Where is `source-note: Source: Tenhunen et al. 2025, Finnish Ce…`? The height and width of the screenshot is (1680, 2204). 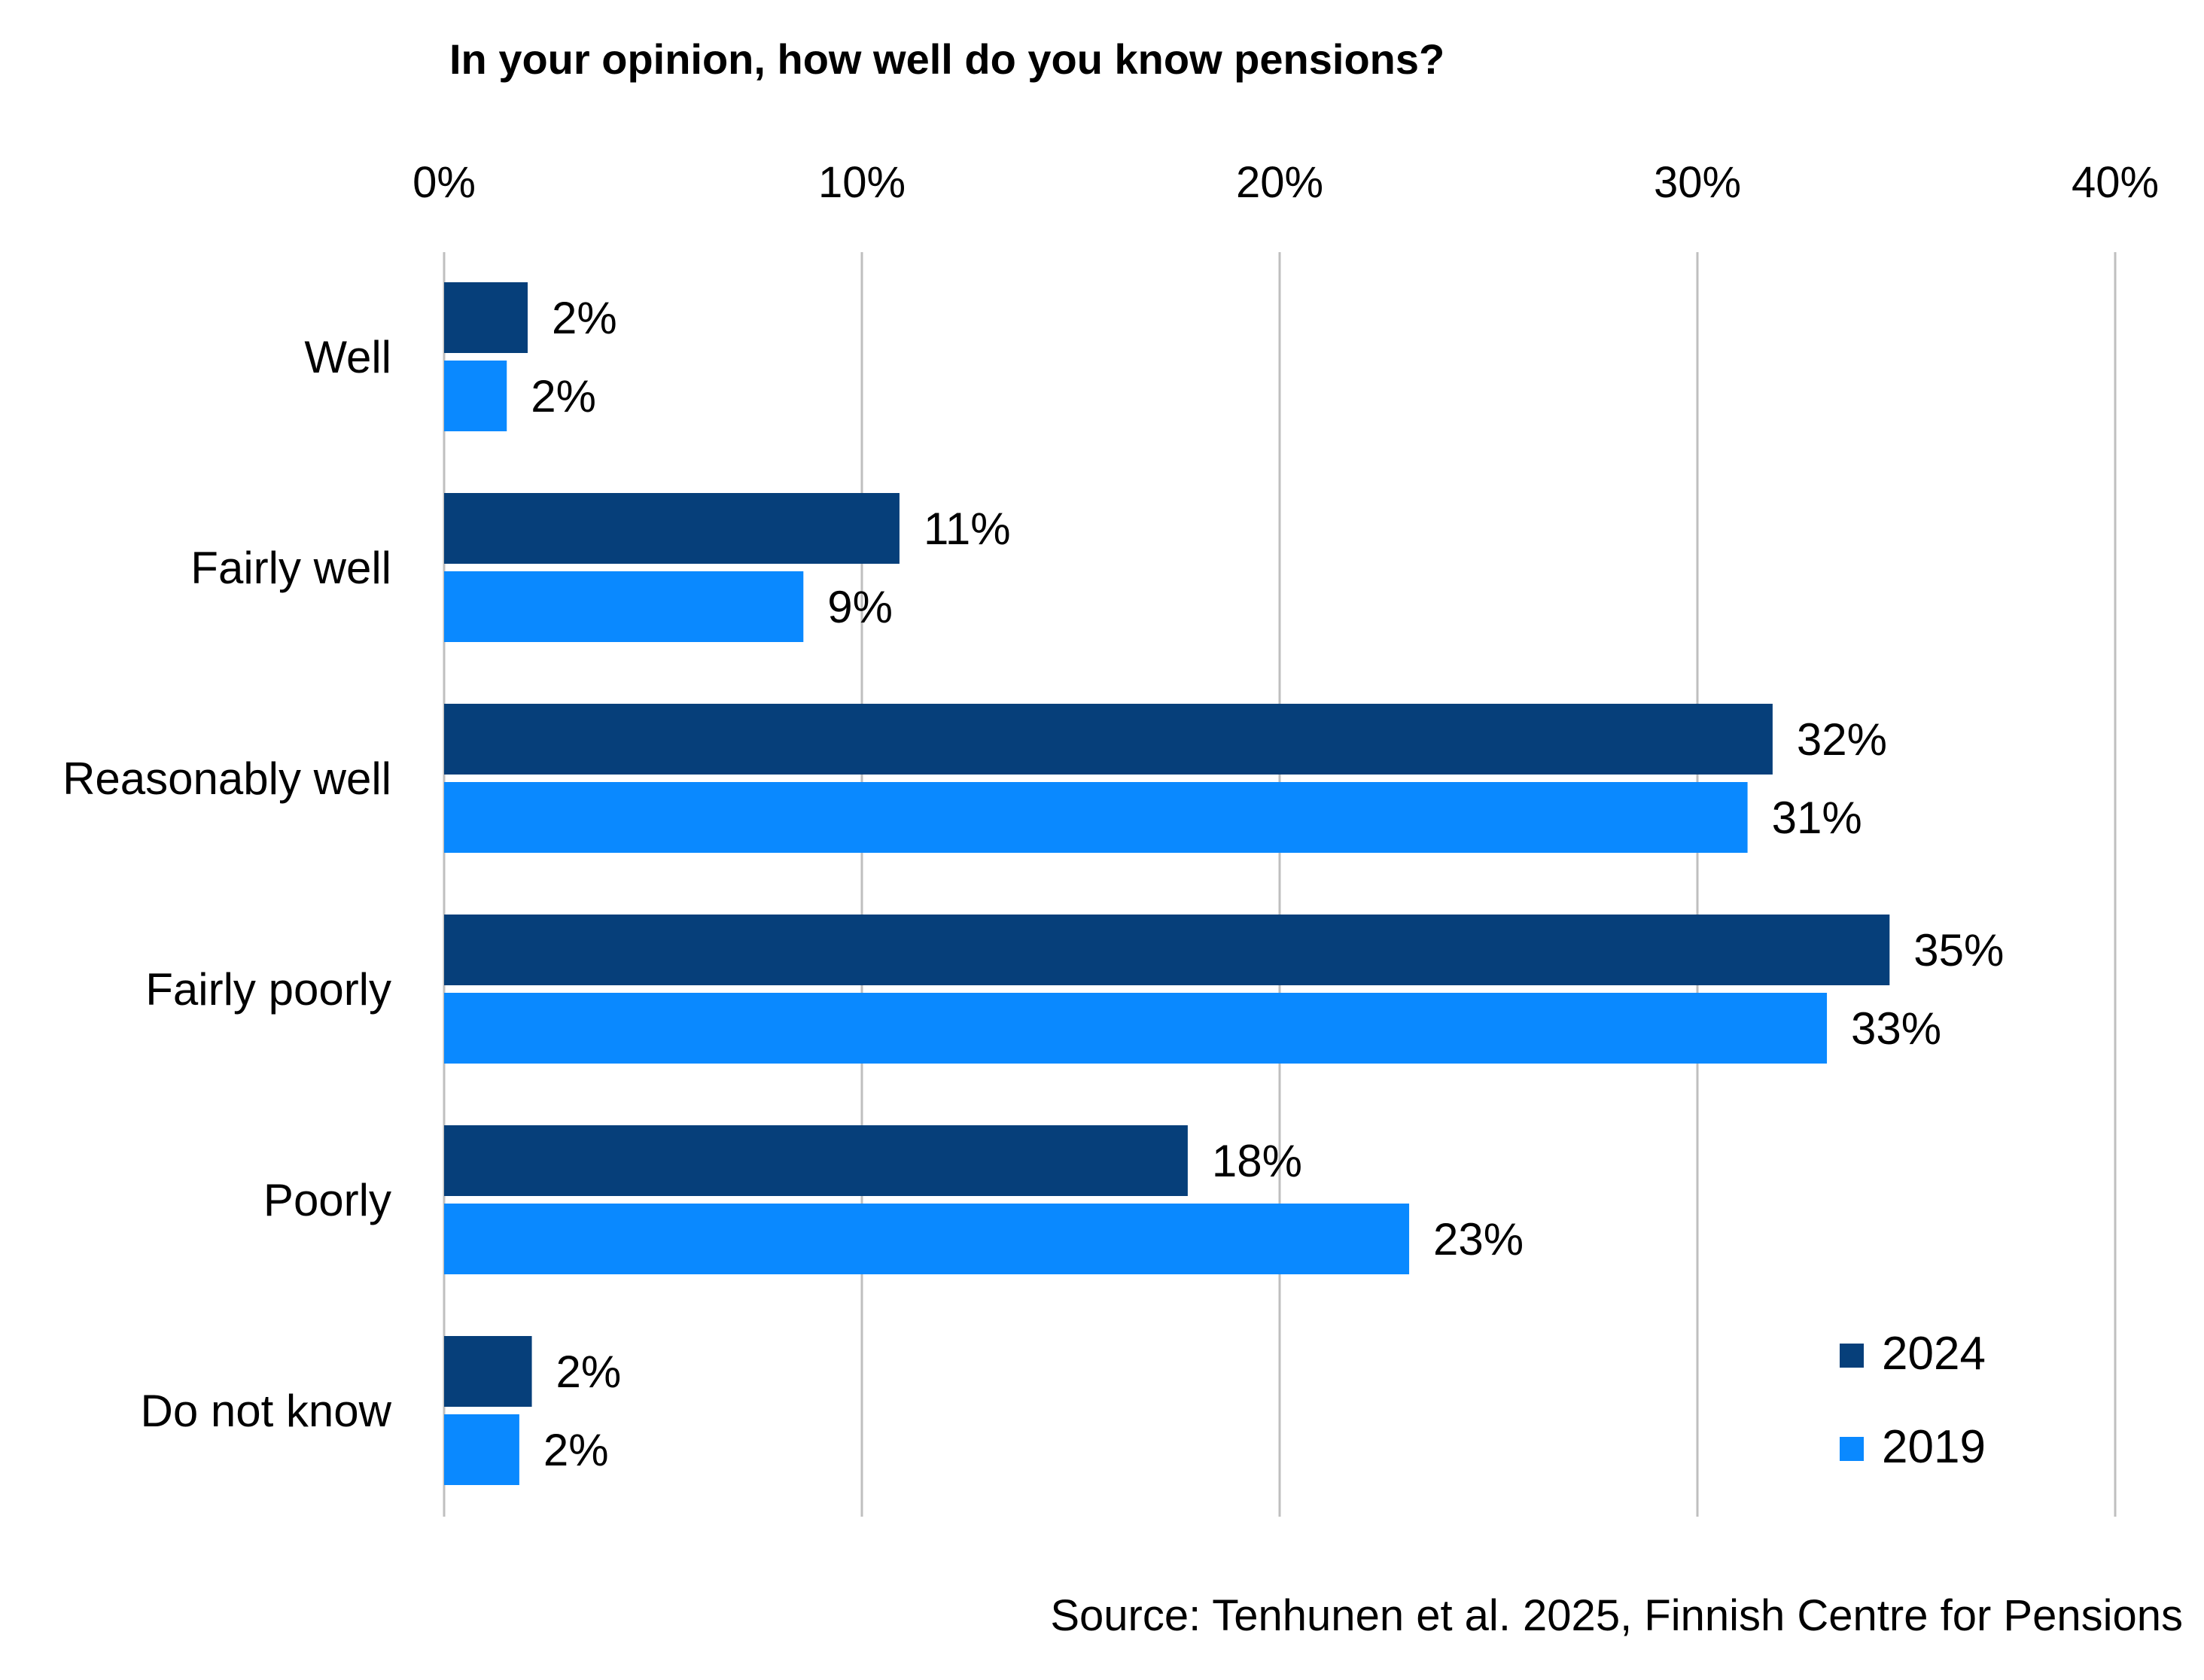 source-note: Source: Tenhunen et al. 2025, Finnish Ce… is located at coordinates (1617, 1615).